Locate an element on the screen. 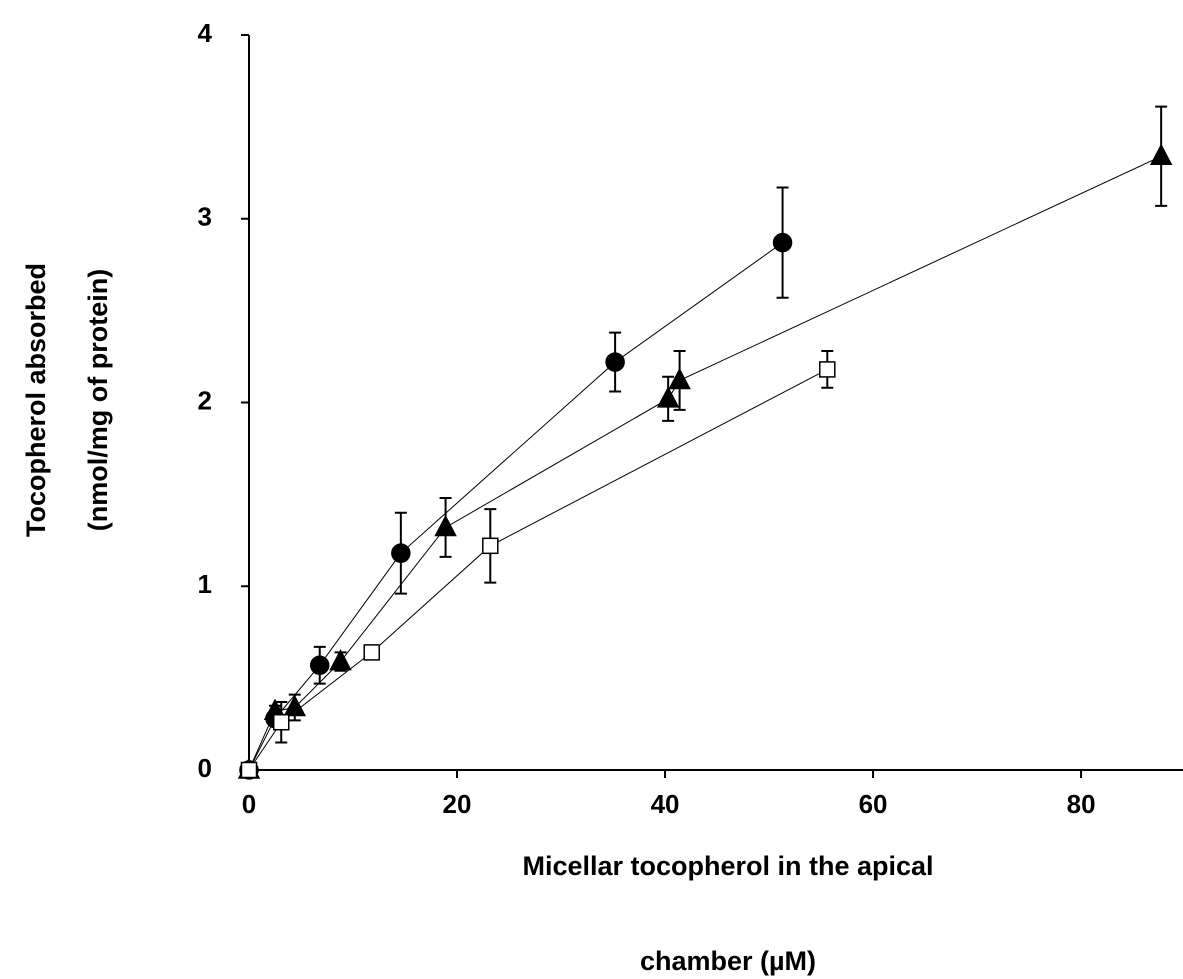 The image size is (1183, 979). x-tick-label: 20 is located at coordinates (457, 804).